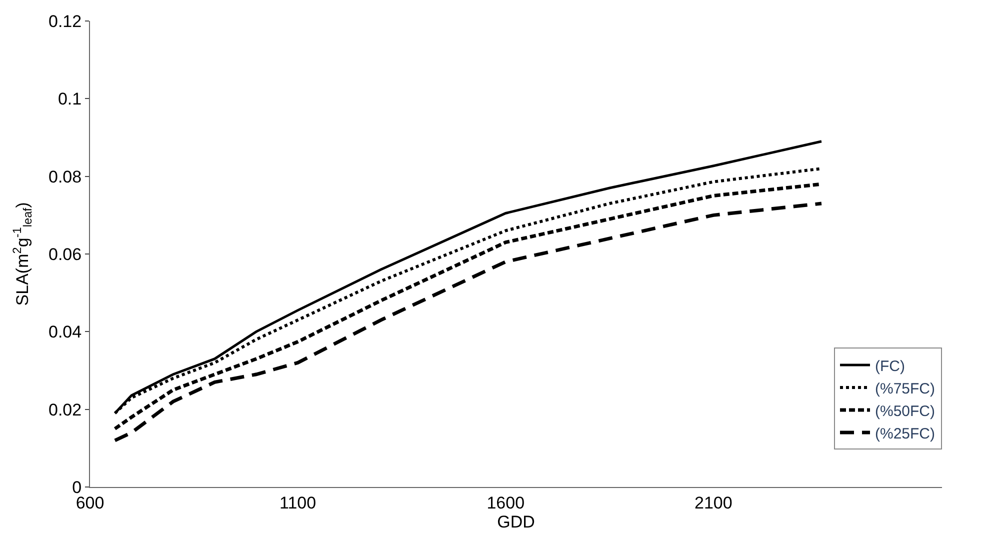 This screenshot has width=982, height=538. What do you see at coordinates (905, 411) in the screenshot?
I see `legend-label: (%50FC)` at bounding box center [905, 411].